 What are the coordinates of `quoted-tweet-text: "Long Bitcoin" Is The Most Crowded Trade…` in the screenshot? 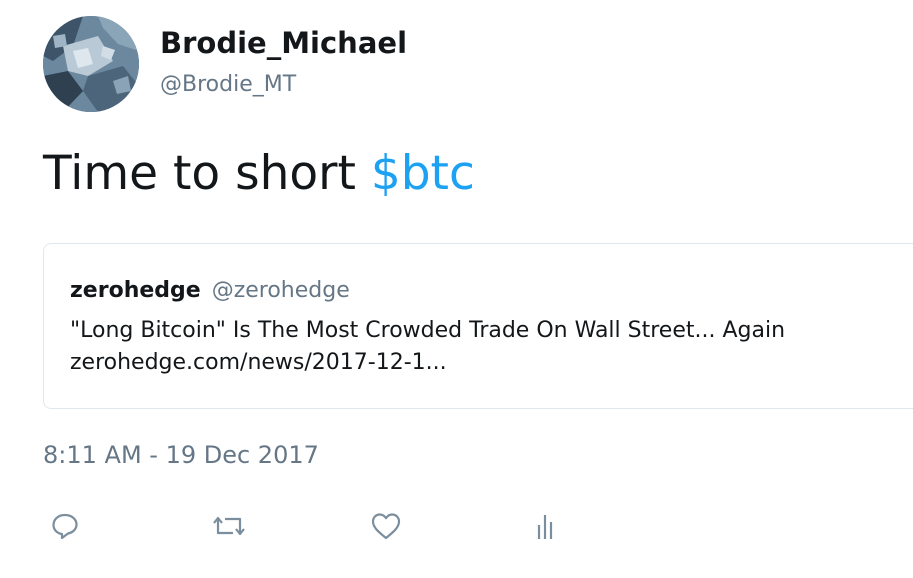 It's located at (428, 330).